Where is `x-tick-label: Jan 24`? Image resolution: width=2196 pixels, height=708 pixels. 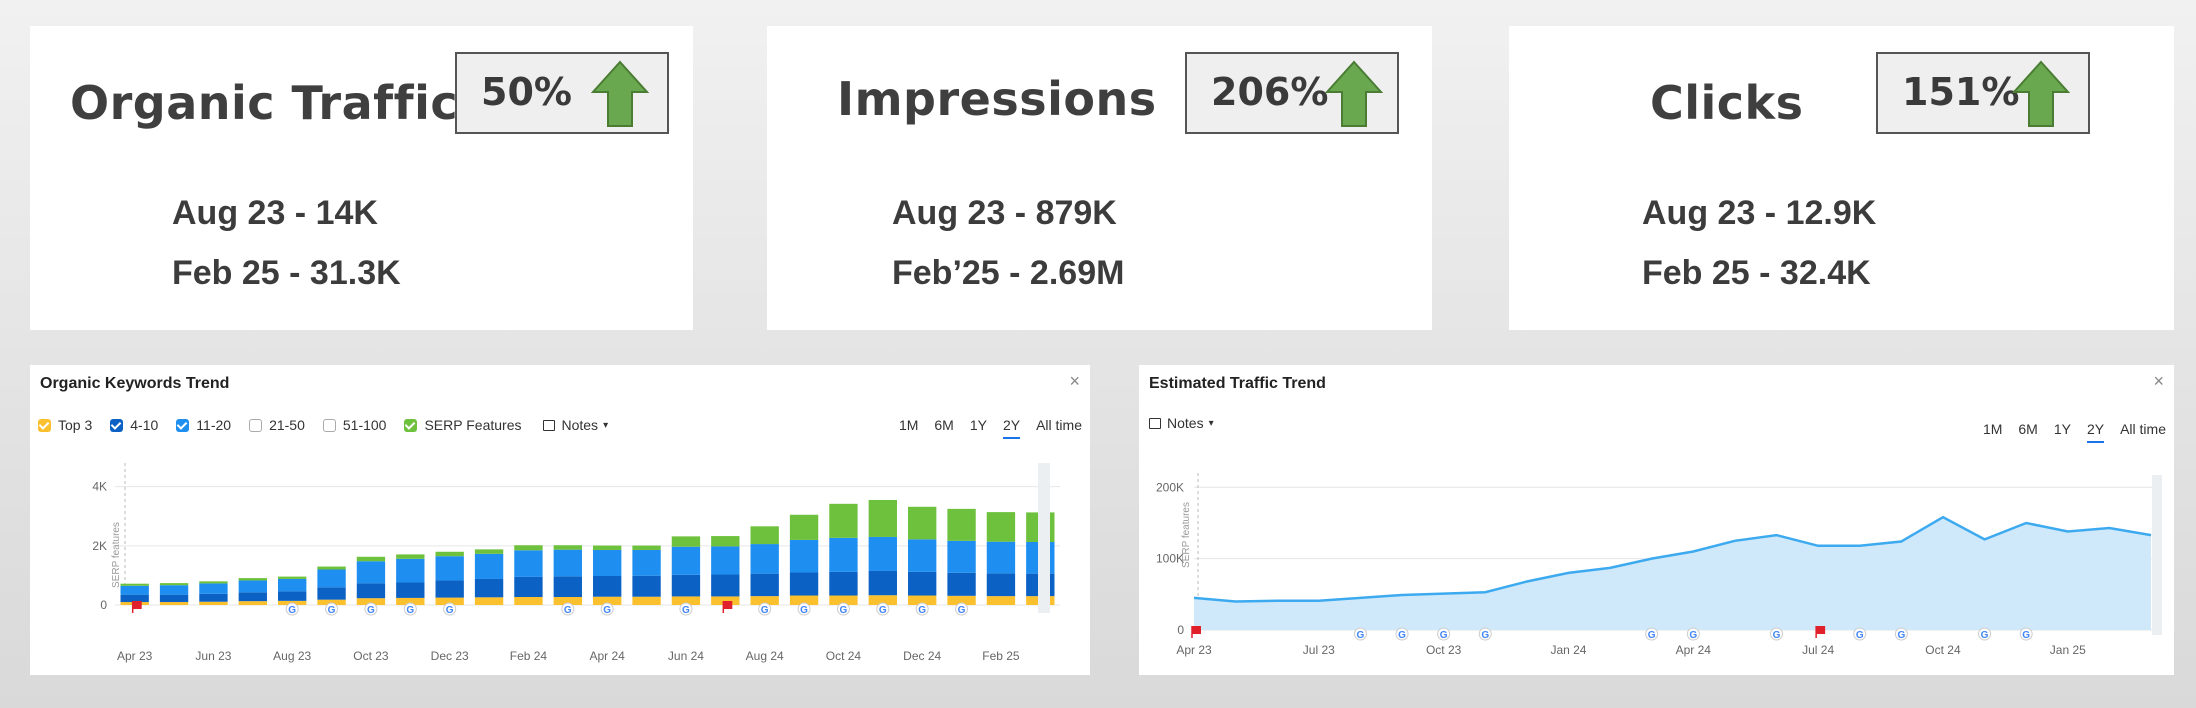 x-tick-label: Jan 24 is located at coordinates (1568, 650).